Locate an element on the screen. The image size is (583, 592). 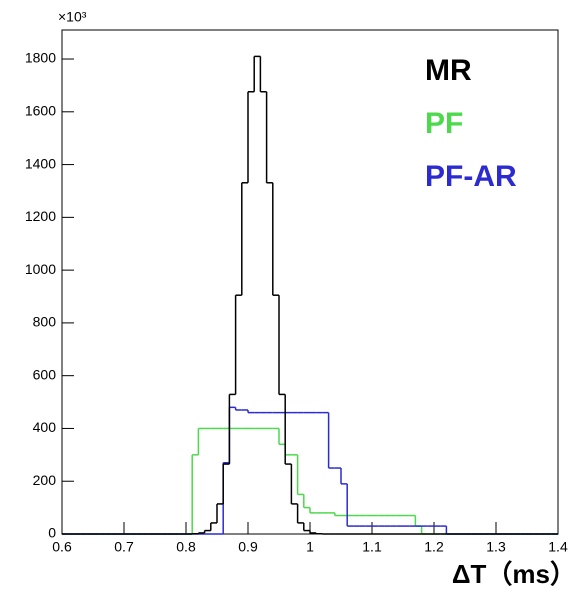
x-tick-label: 0.7 is located at coordinates (124, 547).